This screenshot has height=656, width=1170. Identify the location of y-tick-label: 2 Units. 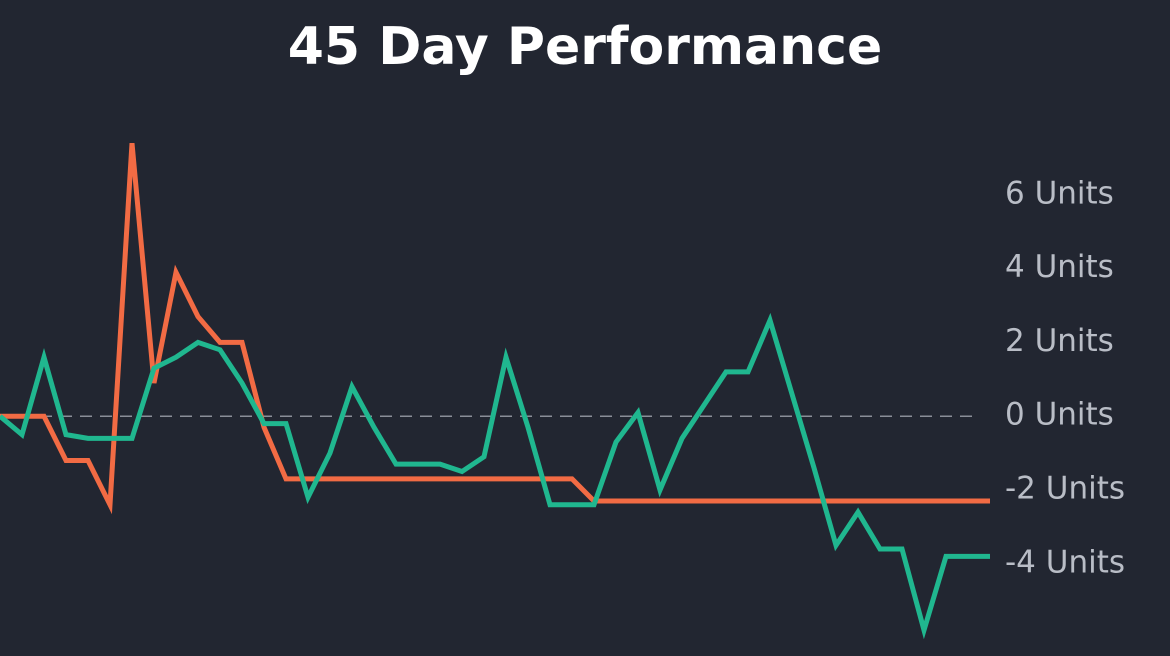
(1059, 341).